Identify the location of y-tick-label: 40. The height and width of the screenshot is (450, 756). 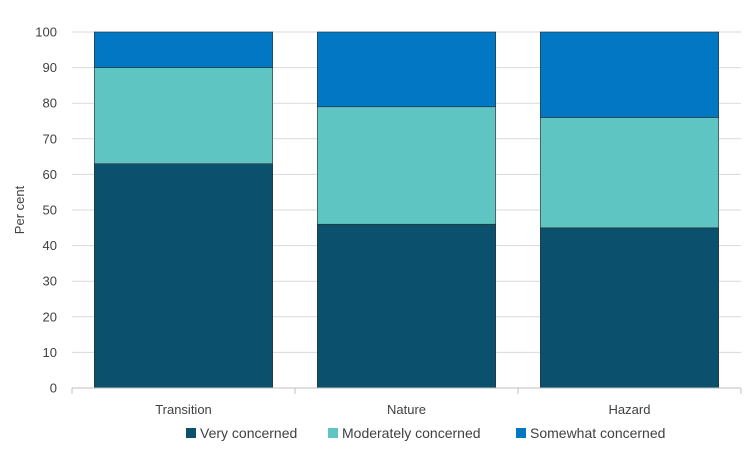
(50, 245).